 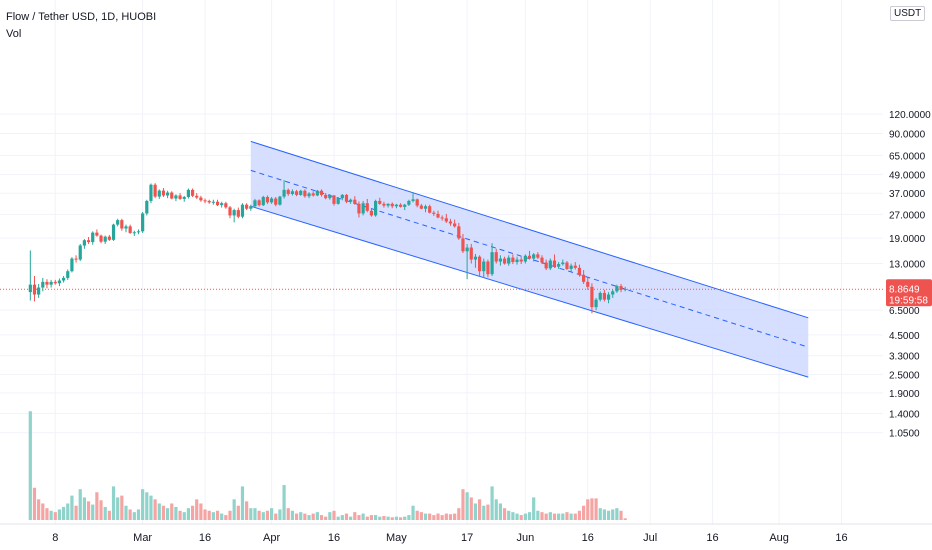 What do you see at coordinates (908, 13) in the screenshot?
I see `currency-label: USDT` at bounding box center [908, 13].